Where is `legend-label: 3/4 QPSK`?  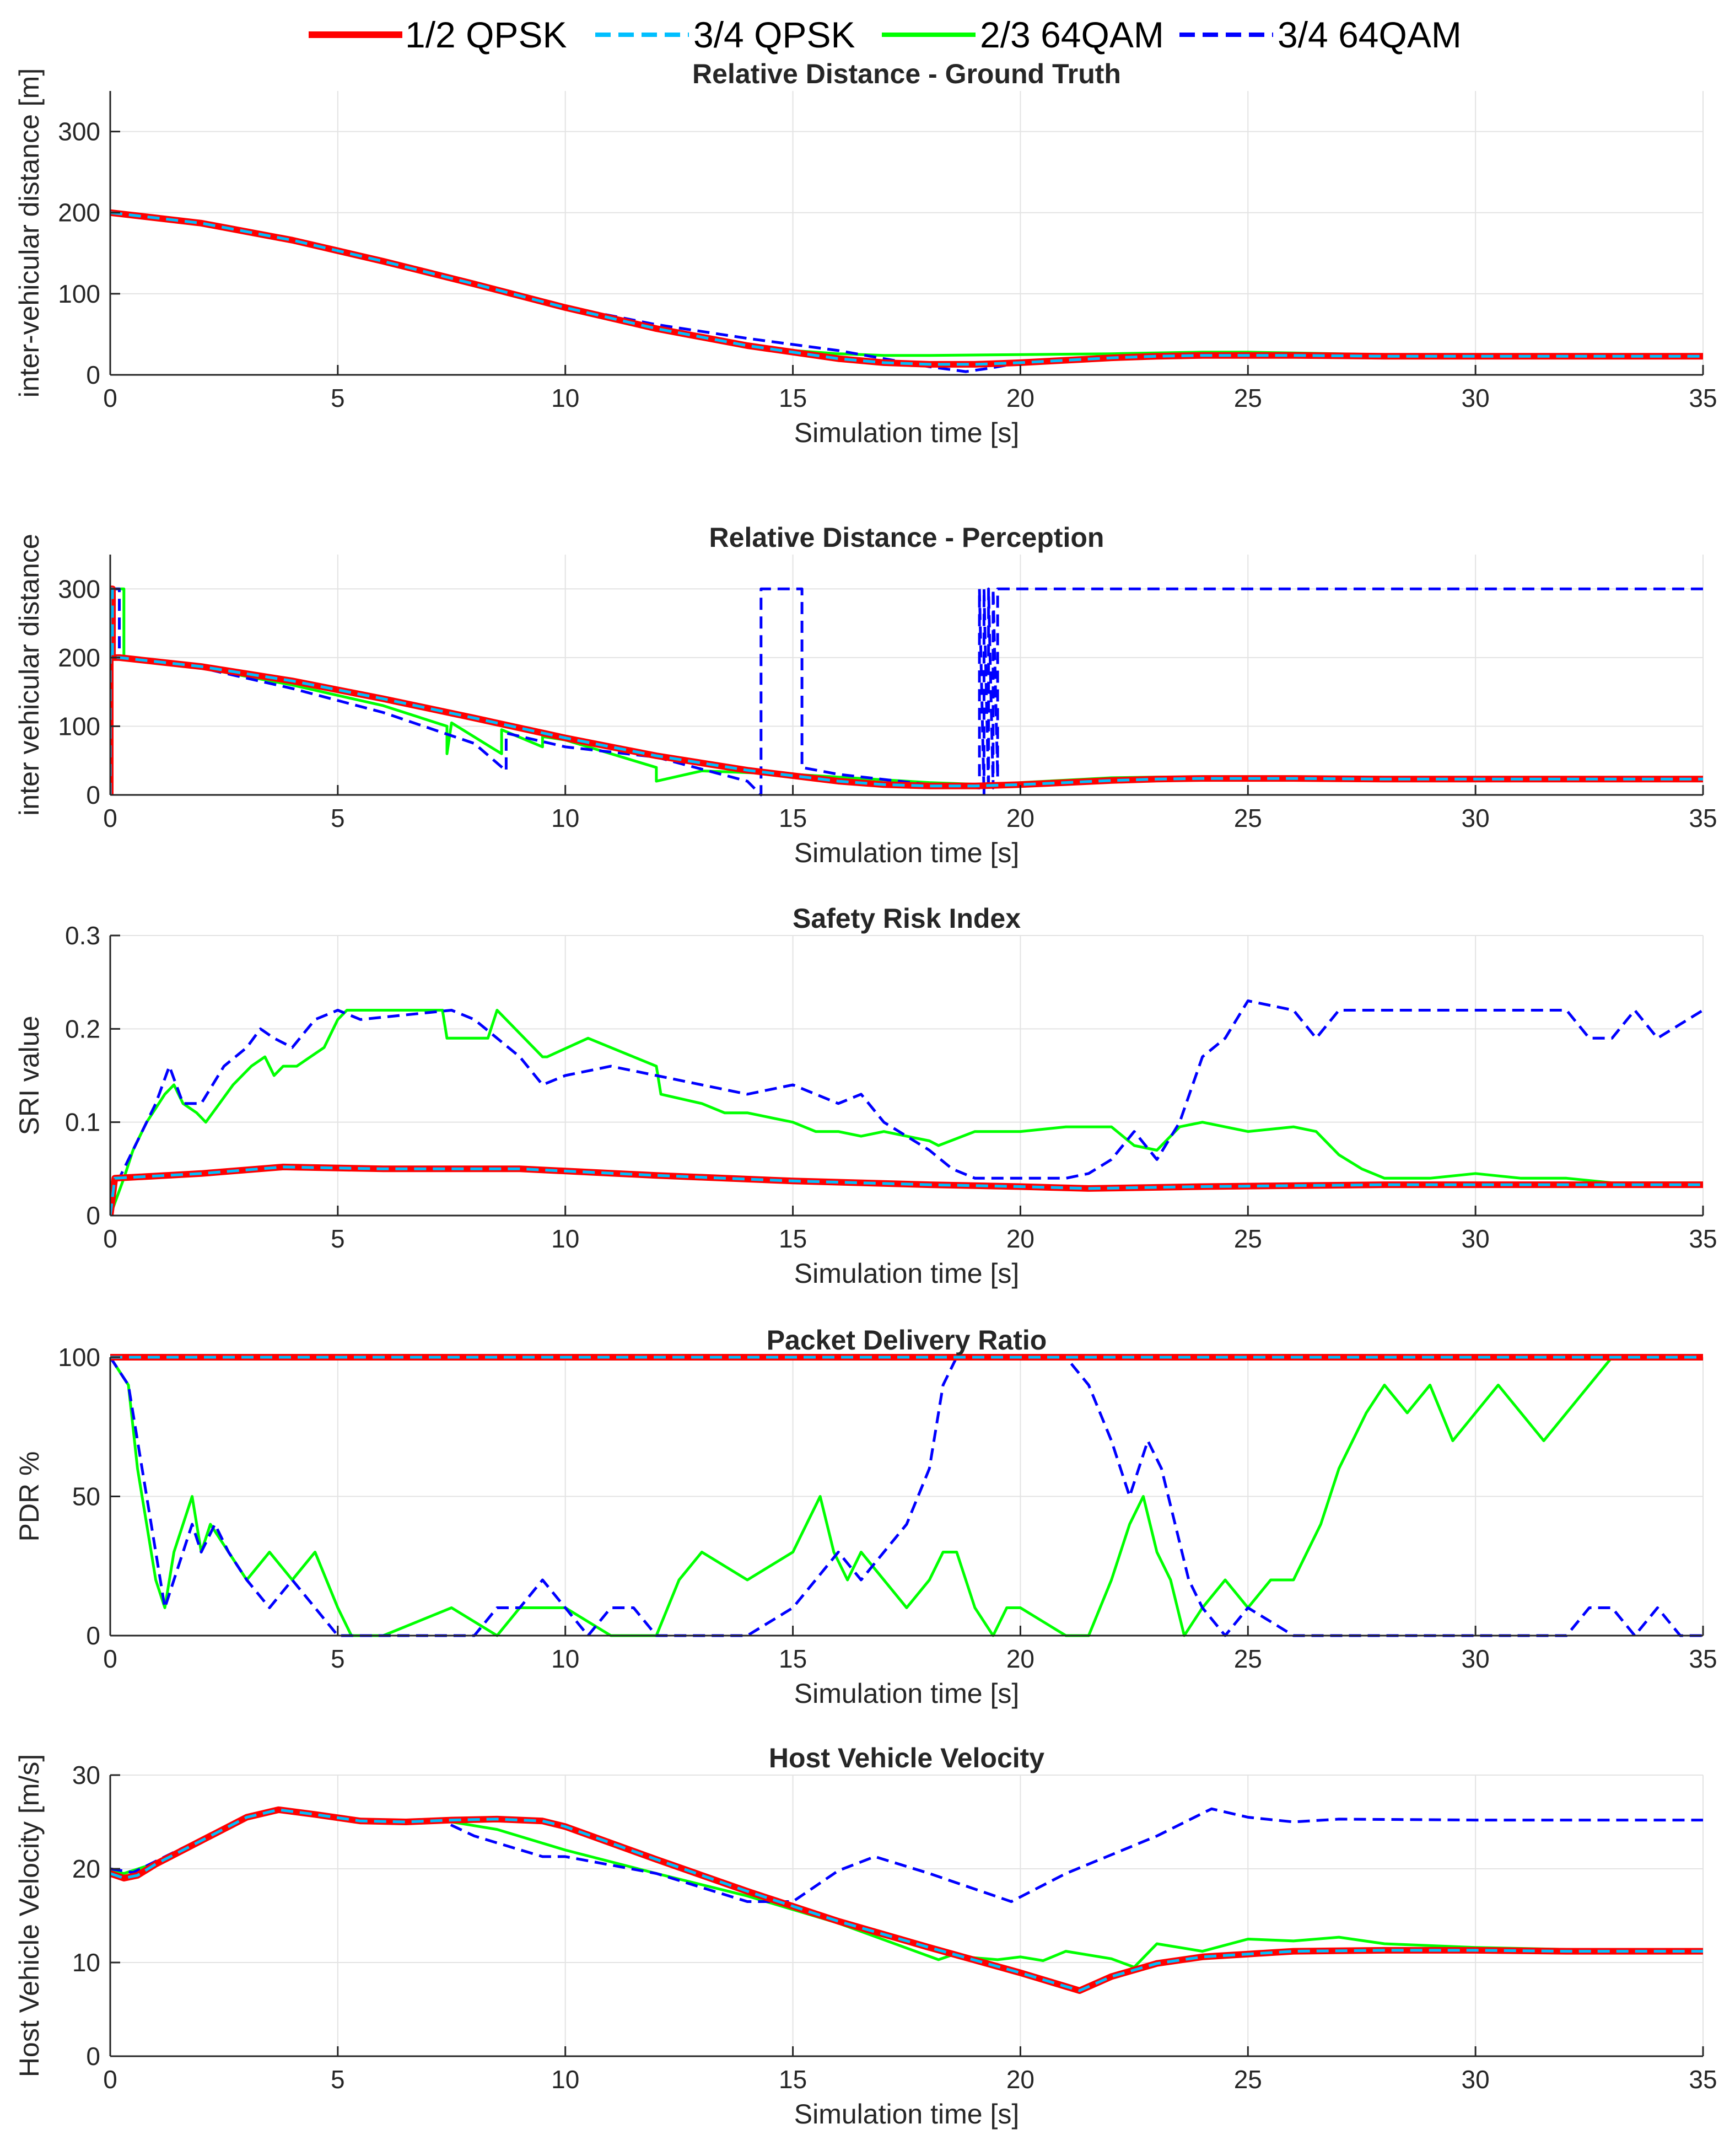 legend-label: 3/4 QPSK is located at coordinates (774, 34).